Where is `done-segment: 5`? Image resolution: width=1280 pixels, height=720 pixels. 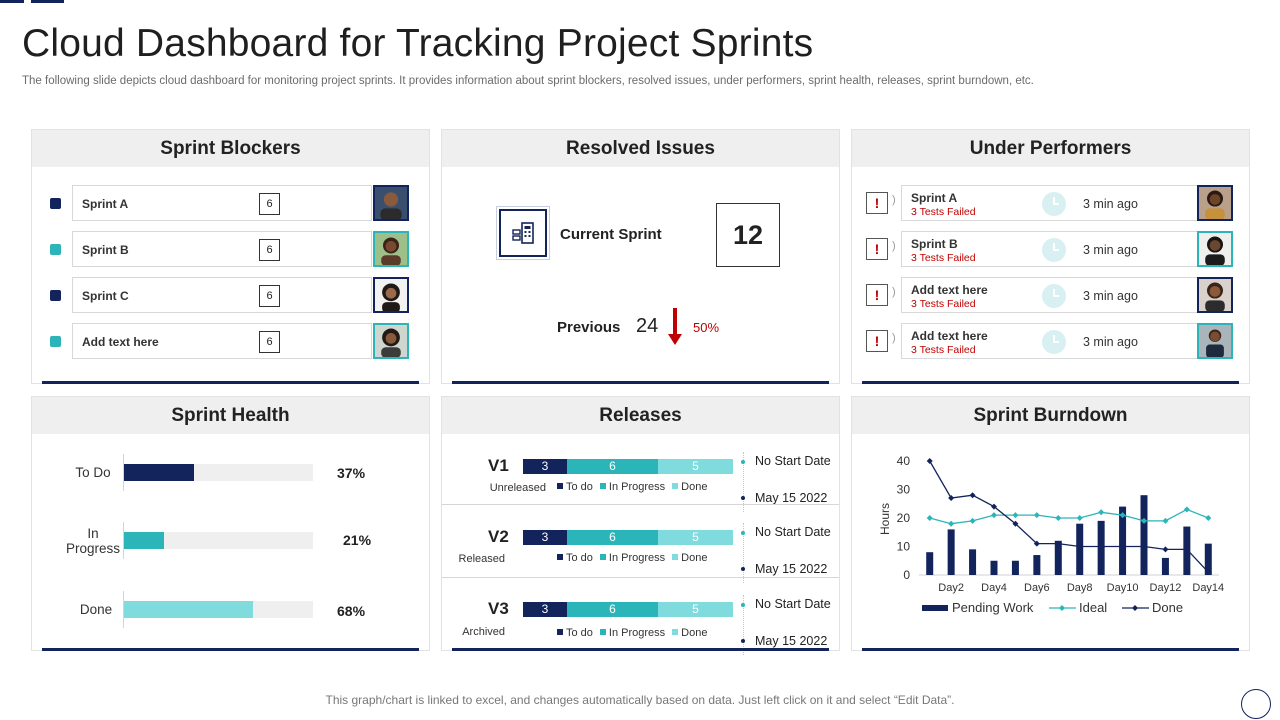 done-segment: 5 is located at coordinates (695, 466).